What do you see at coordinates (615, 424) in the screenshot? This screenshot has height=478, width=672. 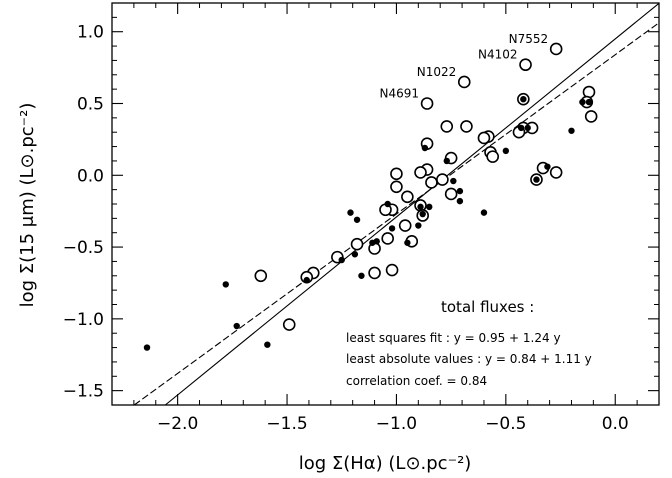 I see `x-tick-label: 0.0` at bounding box center [615, 424].